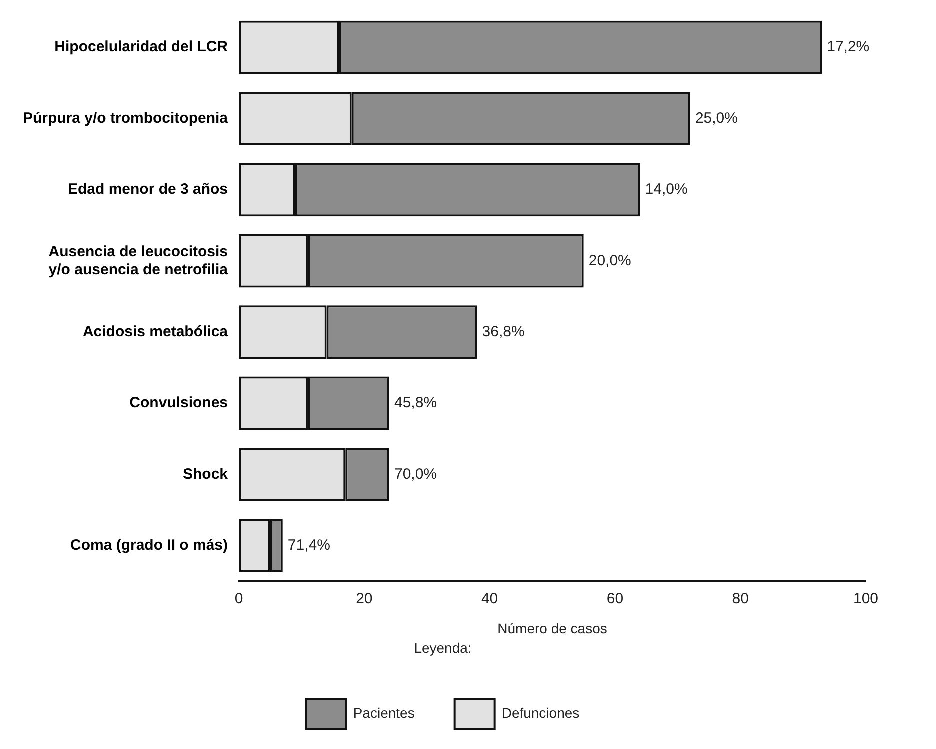 The image size is (936, 749). What do you see at coordinates (384, 712) in the screenshot?
I see `legend-label: Pacientes` at bounding box center [384, 712].